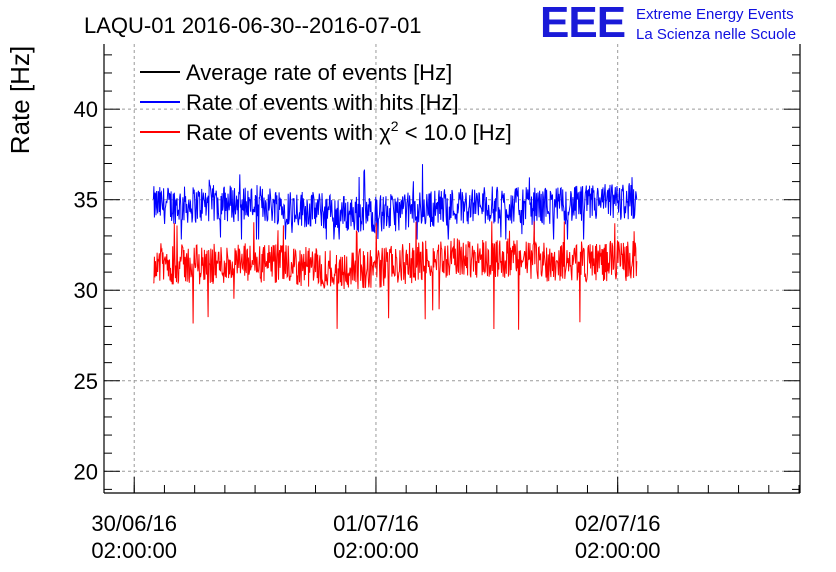 The height and width of the screenshot is (572, 836). What do you see at coordinates (376, 523) in the screenshot?
I see `x-tick-date-label: 01/07/16` at bounding box center [376, 523].